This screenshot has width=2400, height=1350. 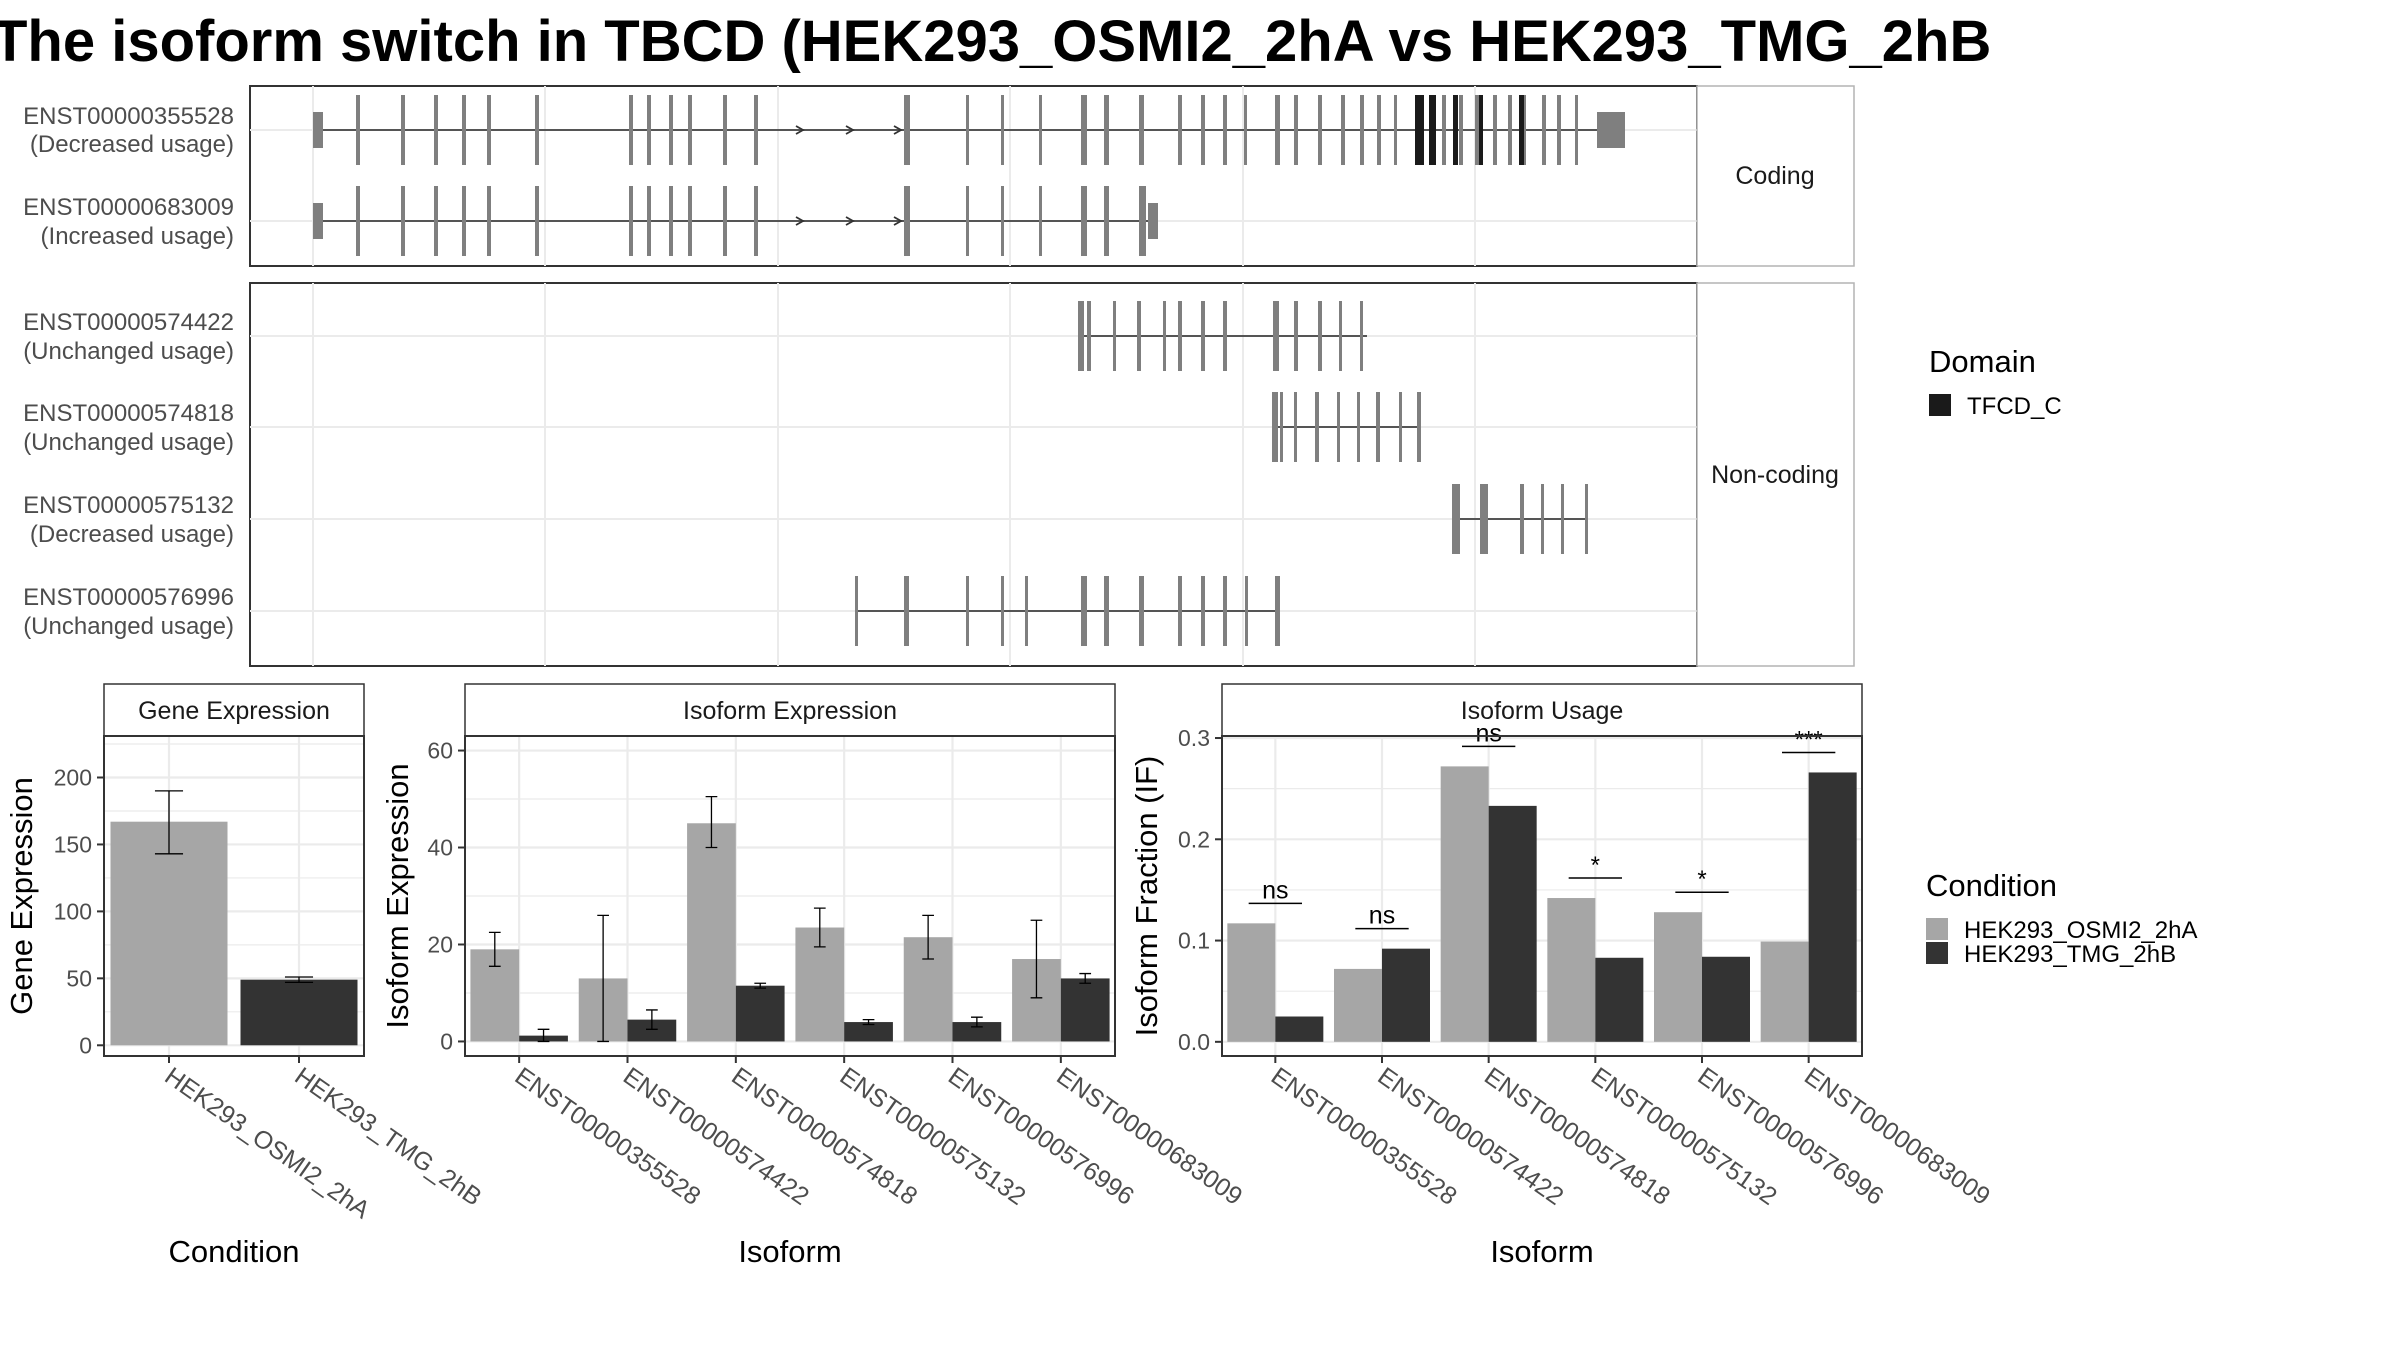 What do you see at coordinates (790, 710) in the screenshot?
I see `chart-strip` at bounding box center [790, 710].